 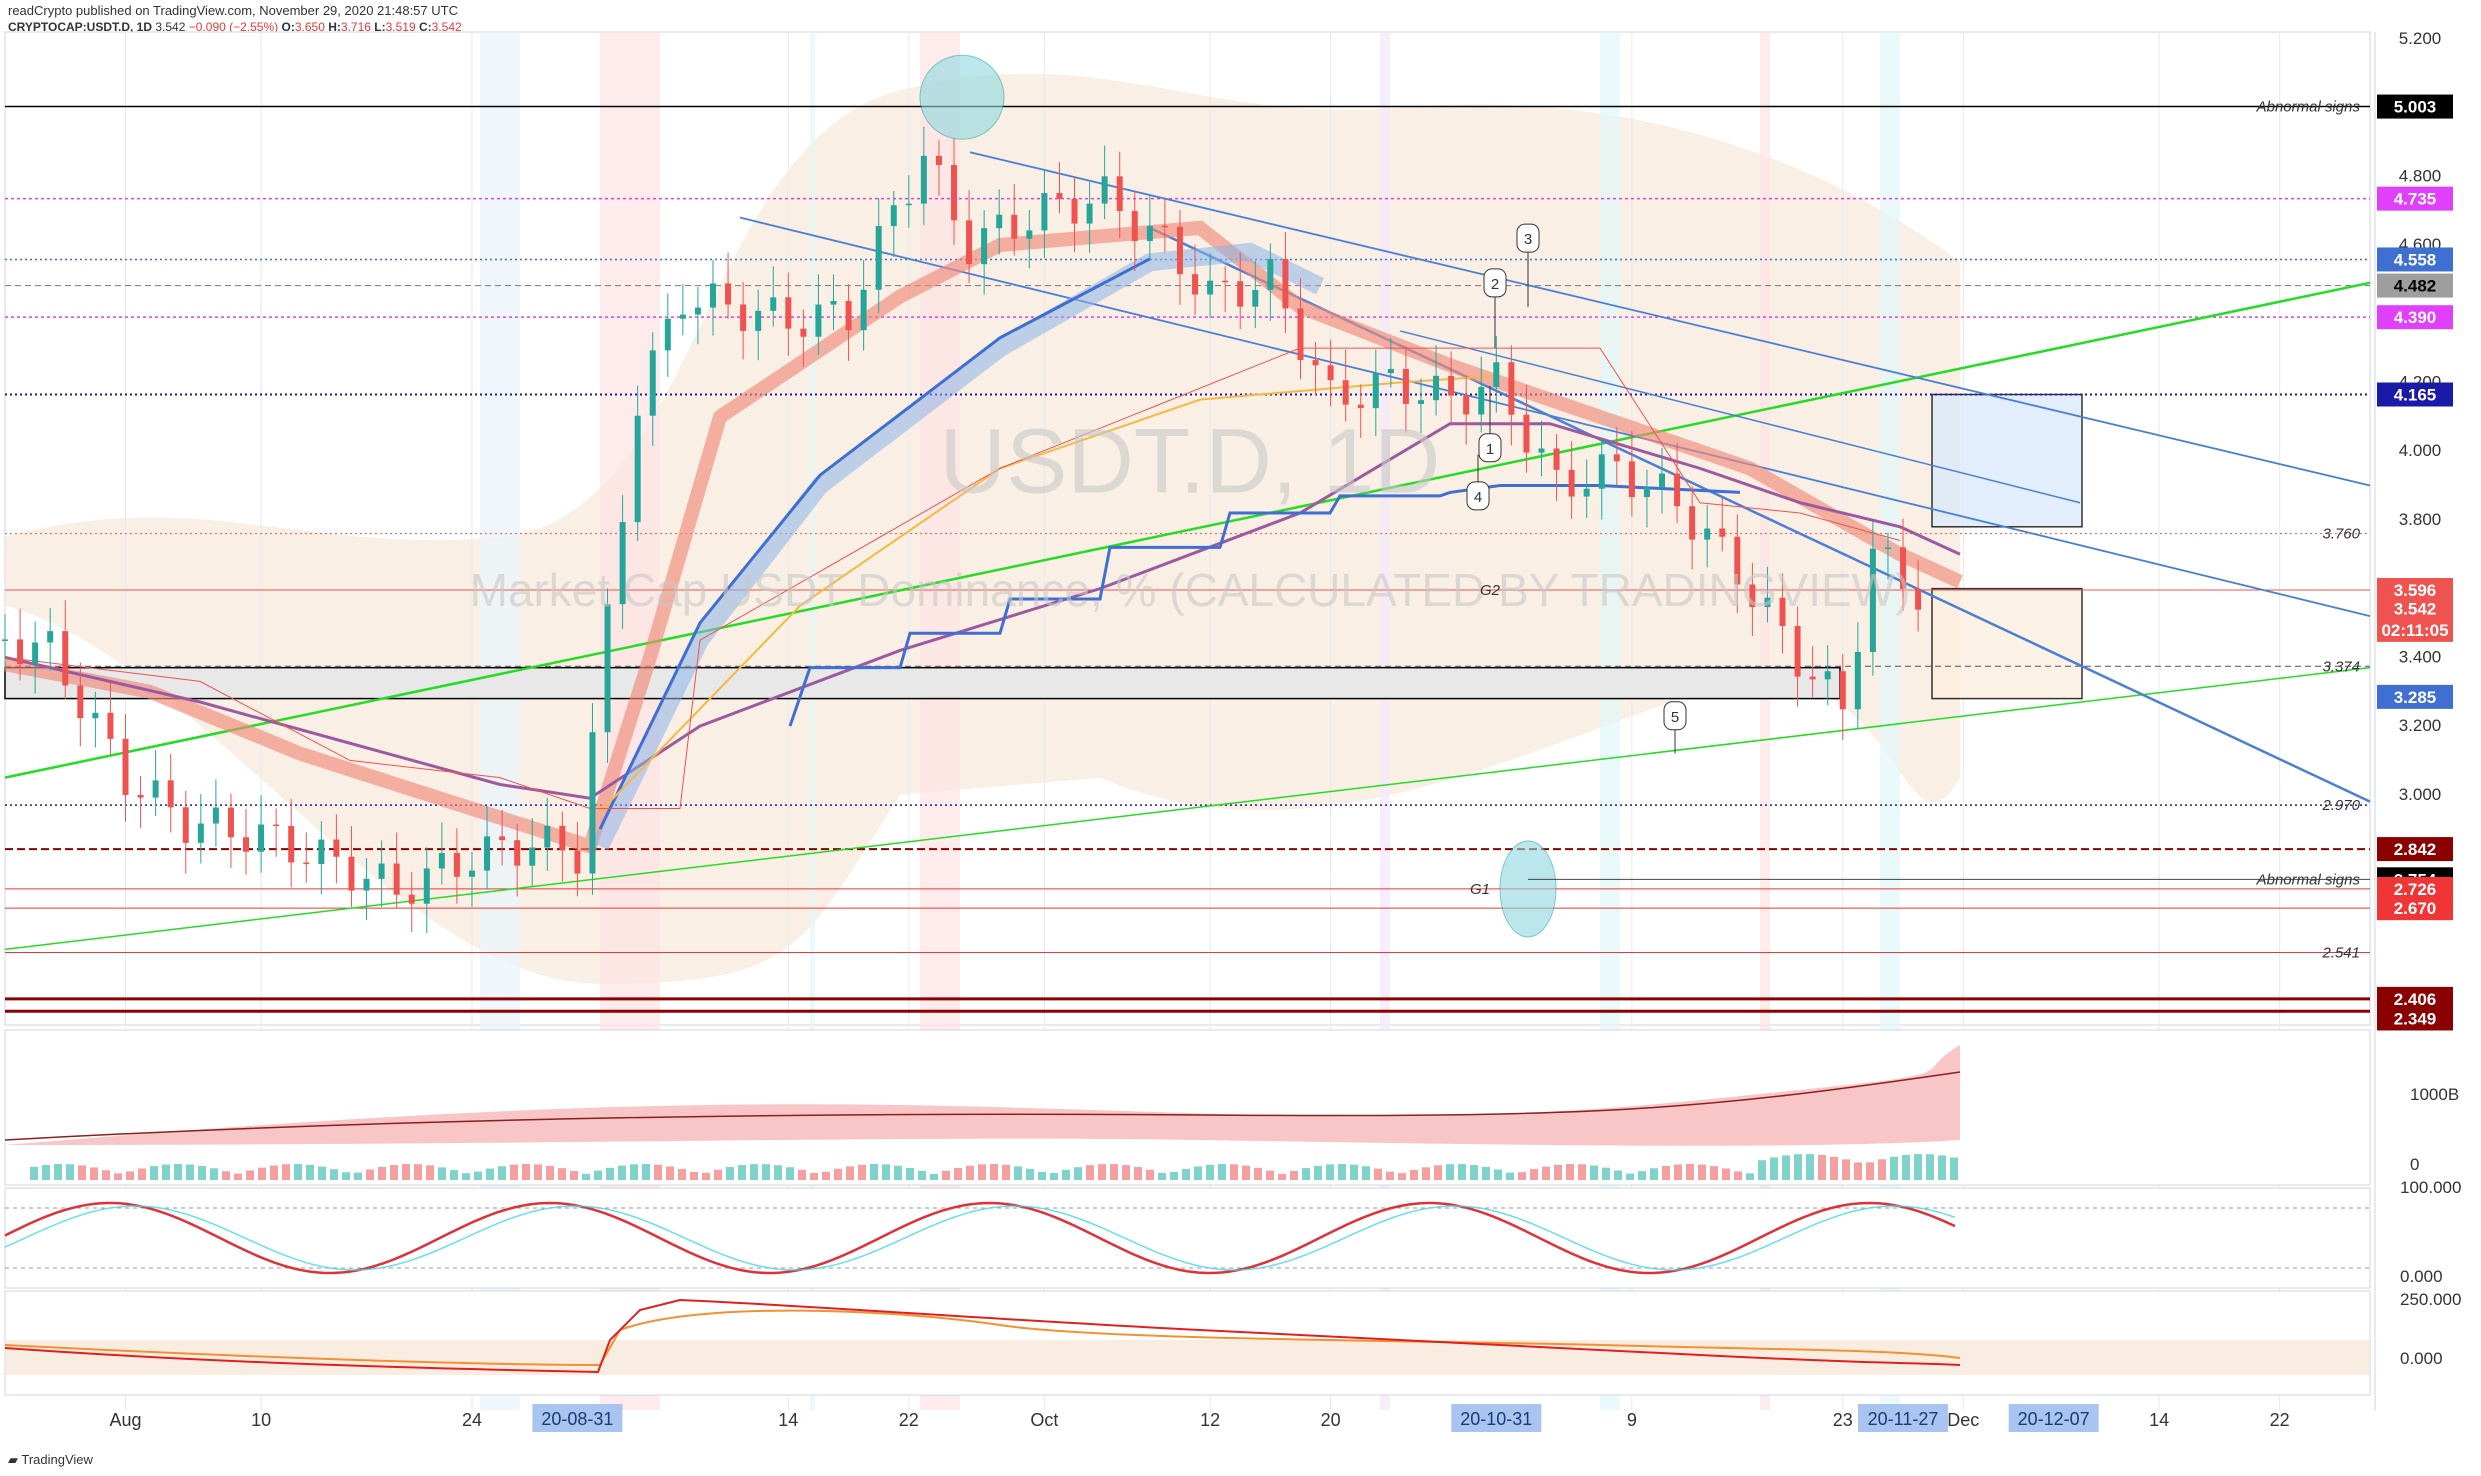 What do you see at coordinates (2415, 590) in the screenshot?
I see `price-label: 3.596` at bounding box center [2415, 590].